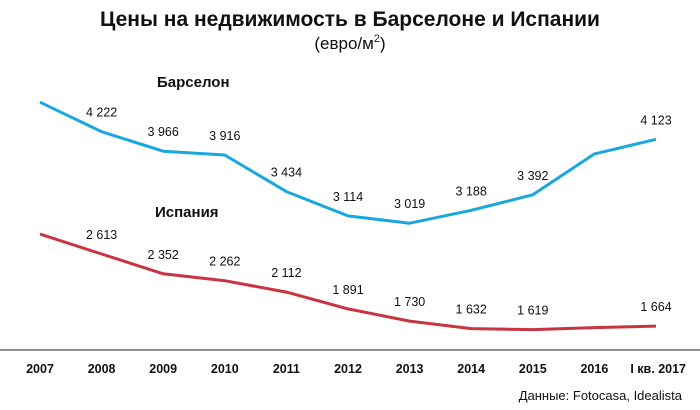 This screenshot has width=700, height=410. What do you see at coordinates (193, 82) in the screenshot?
I see `series-label-barcelona: Барселон` at bounding box center [193, 82].